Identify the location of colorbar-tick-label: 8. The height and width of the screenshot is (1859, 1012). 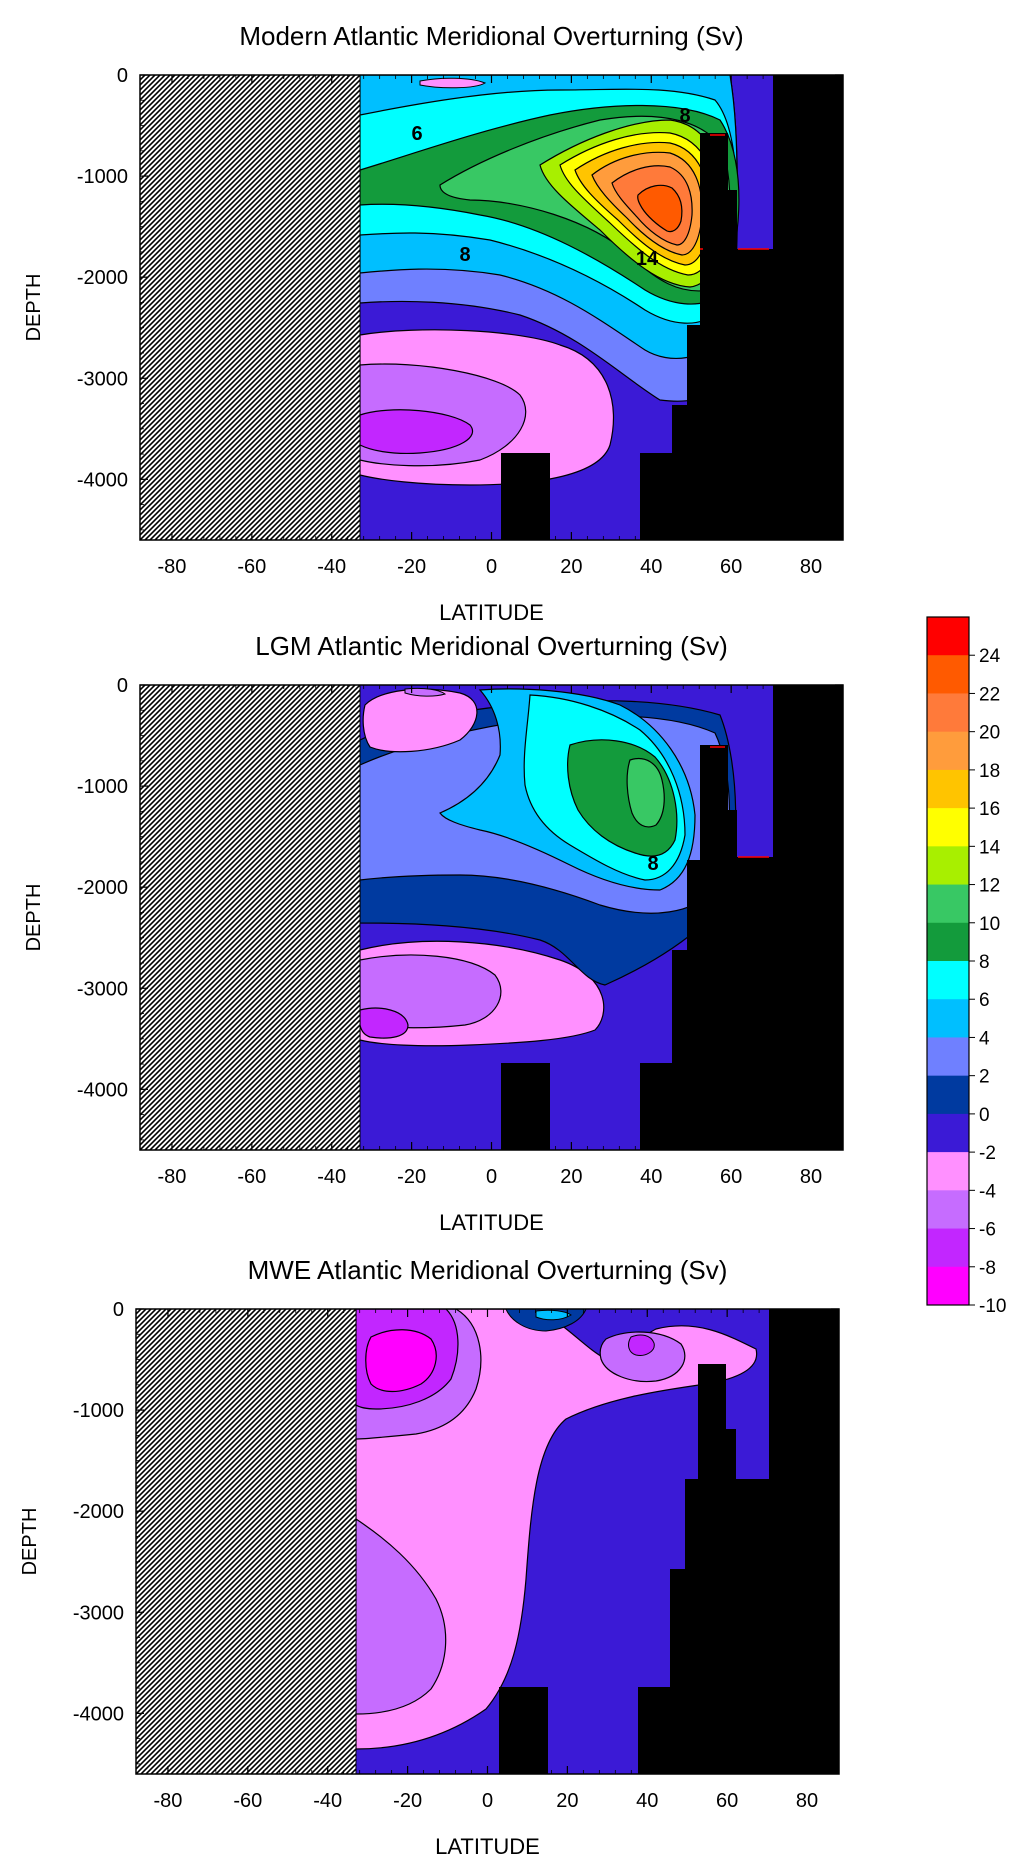
(984, 962).